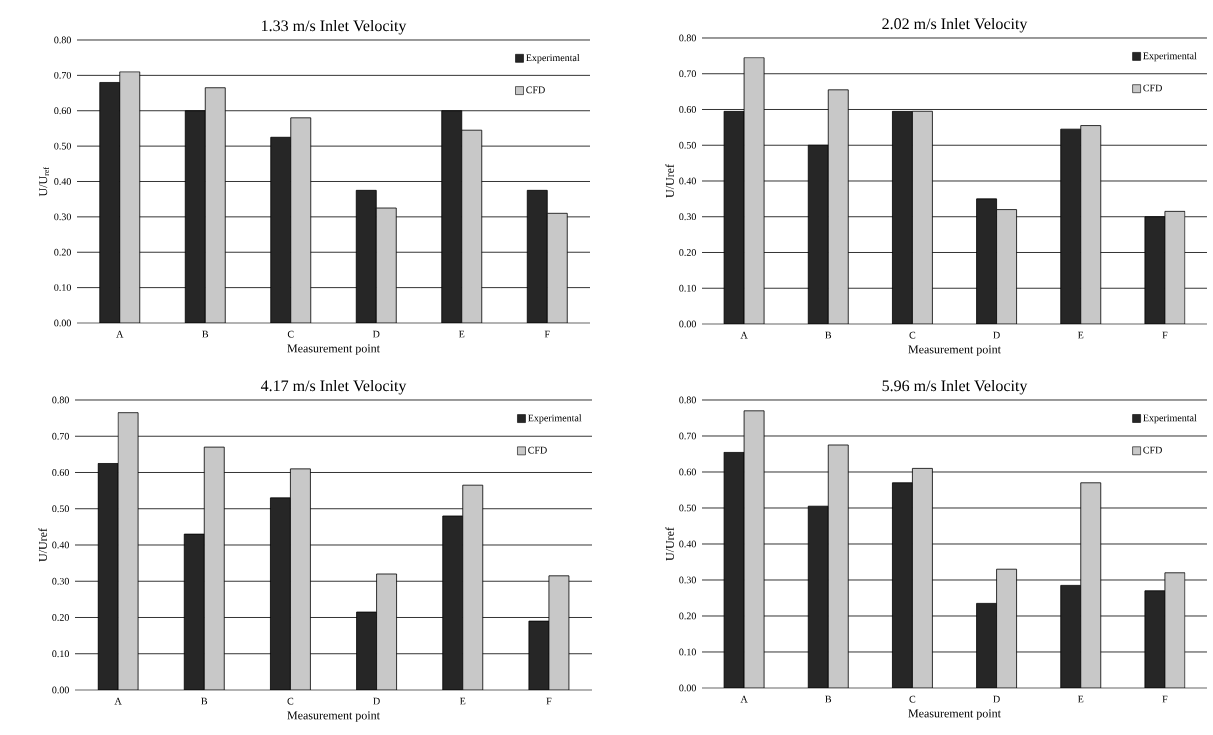  Describe the element at coordinates (334, 27) in the screenshot. I see `chart-title: 1.33 m/s Inlet Velocity` at that location.